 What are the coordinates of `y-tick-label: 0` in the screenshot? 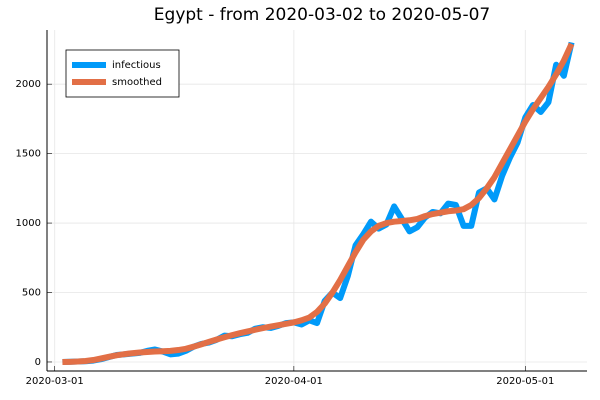 It's located at (38, 362).